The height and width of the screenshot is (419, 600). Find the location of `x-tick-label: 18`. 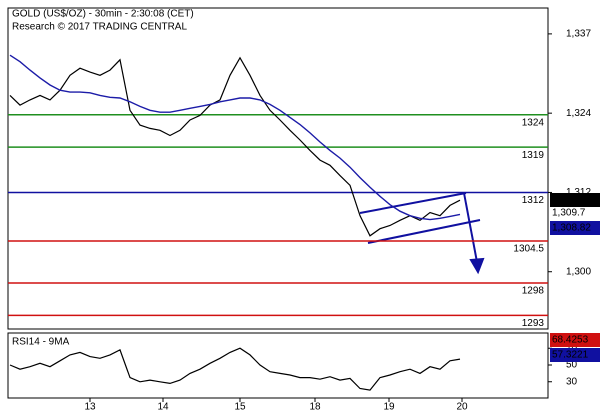

x-tick-label: 18 is located at coordinates (315, 407).